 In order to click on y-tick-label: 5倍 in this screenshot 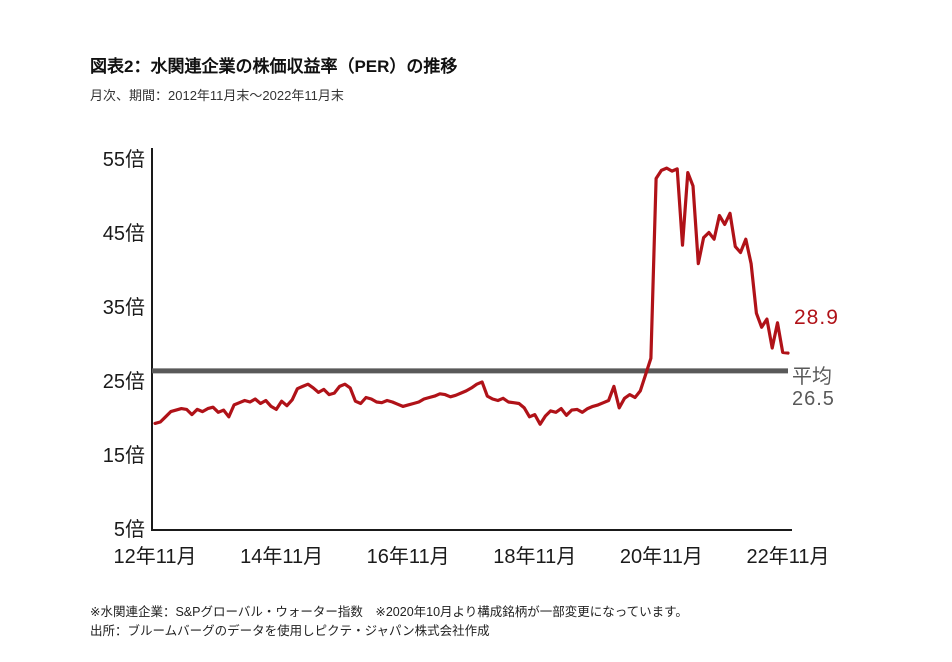, I will do `click(129, 530)`.